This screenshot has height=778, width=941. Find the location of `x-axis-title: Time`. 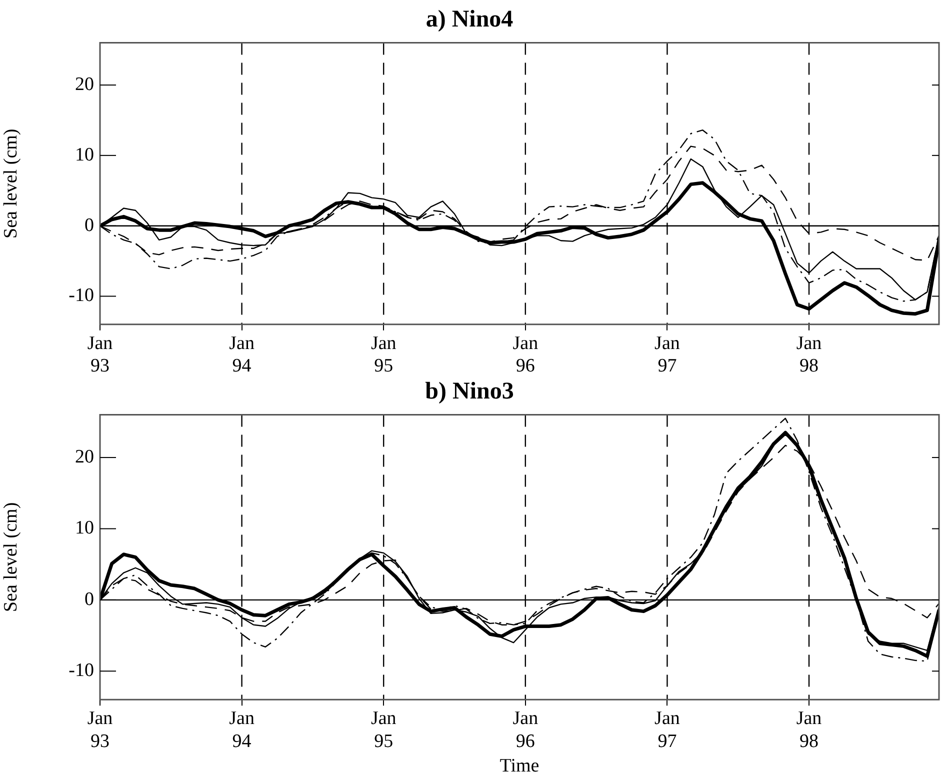

x-axis-title: Time is located at coordinates (520, 766).